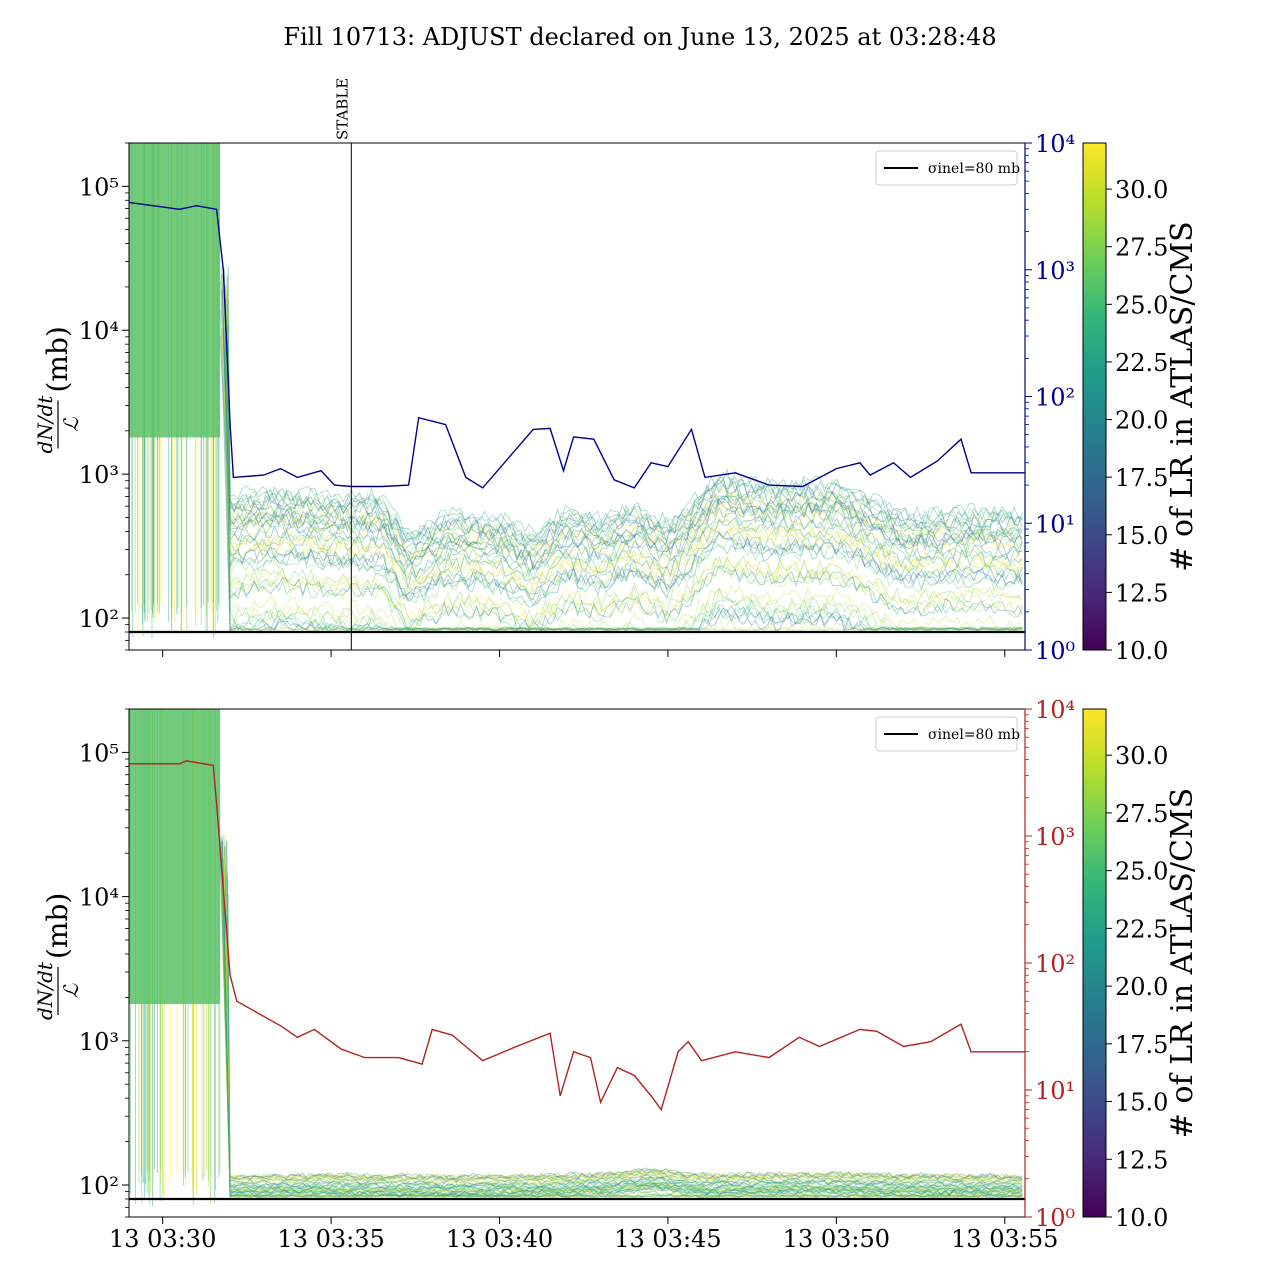  I want to click on colorbar-tick-label: 10.0, so click(1141, 1218).